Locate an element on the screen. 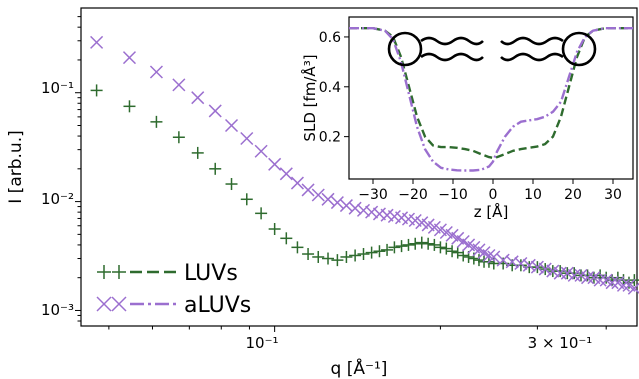 This screenshot has height=379, width=639. main-x-axis-label: q [Å⁻¹] is located at coordinates (359, 368).